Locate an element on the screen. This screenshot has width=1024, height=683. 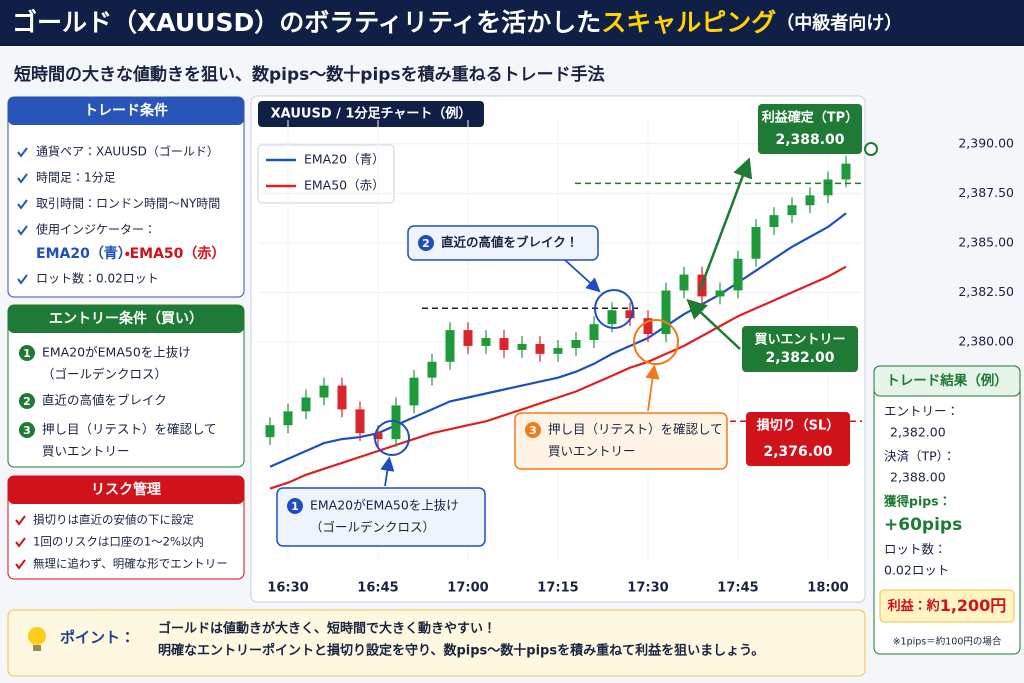
condition-item: 取引時間：ロンドン時間〜NY時間 is located at coordinates (128, 204).